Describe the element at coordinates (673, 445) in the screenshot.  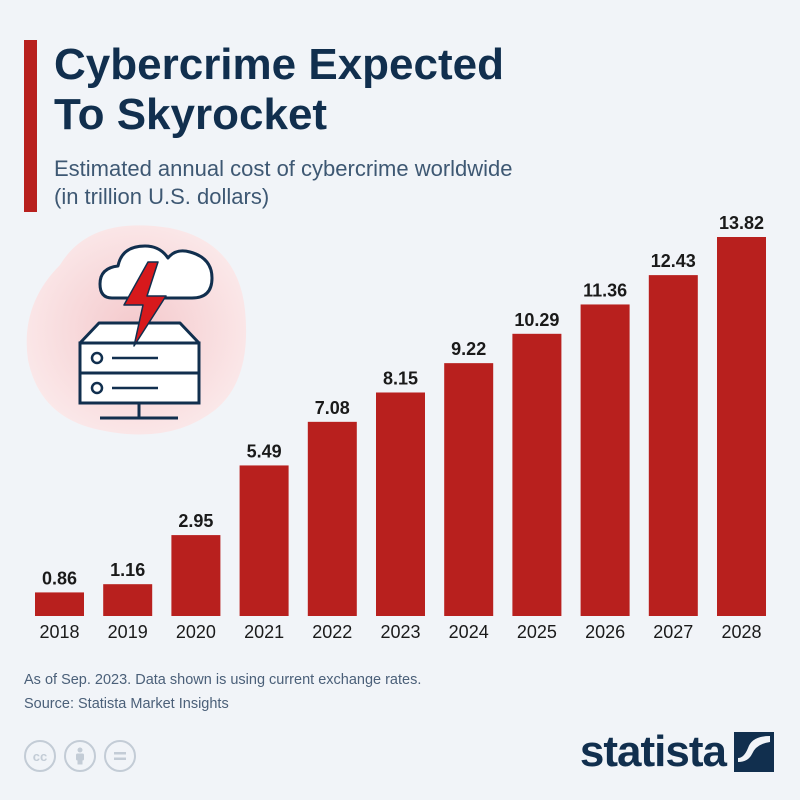
I see `bar-2027` at that location.